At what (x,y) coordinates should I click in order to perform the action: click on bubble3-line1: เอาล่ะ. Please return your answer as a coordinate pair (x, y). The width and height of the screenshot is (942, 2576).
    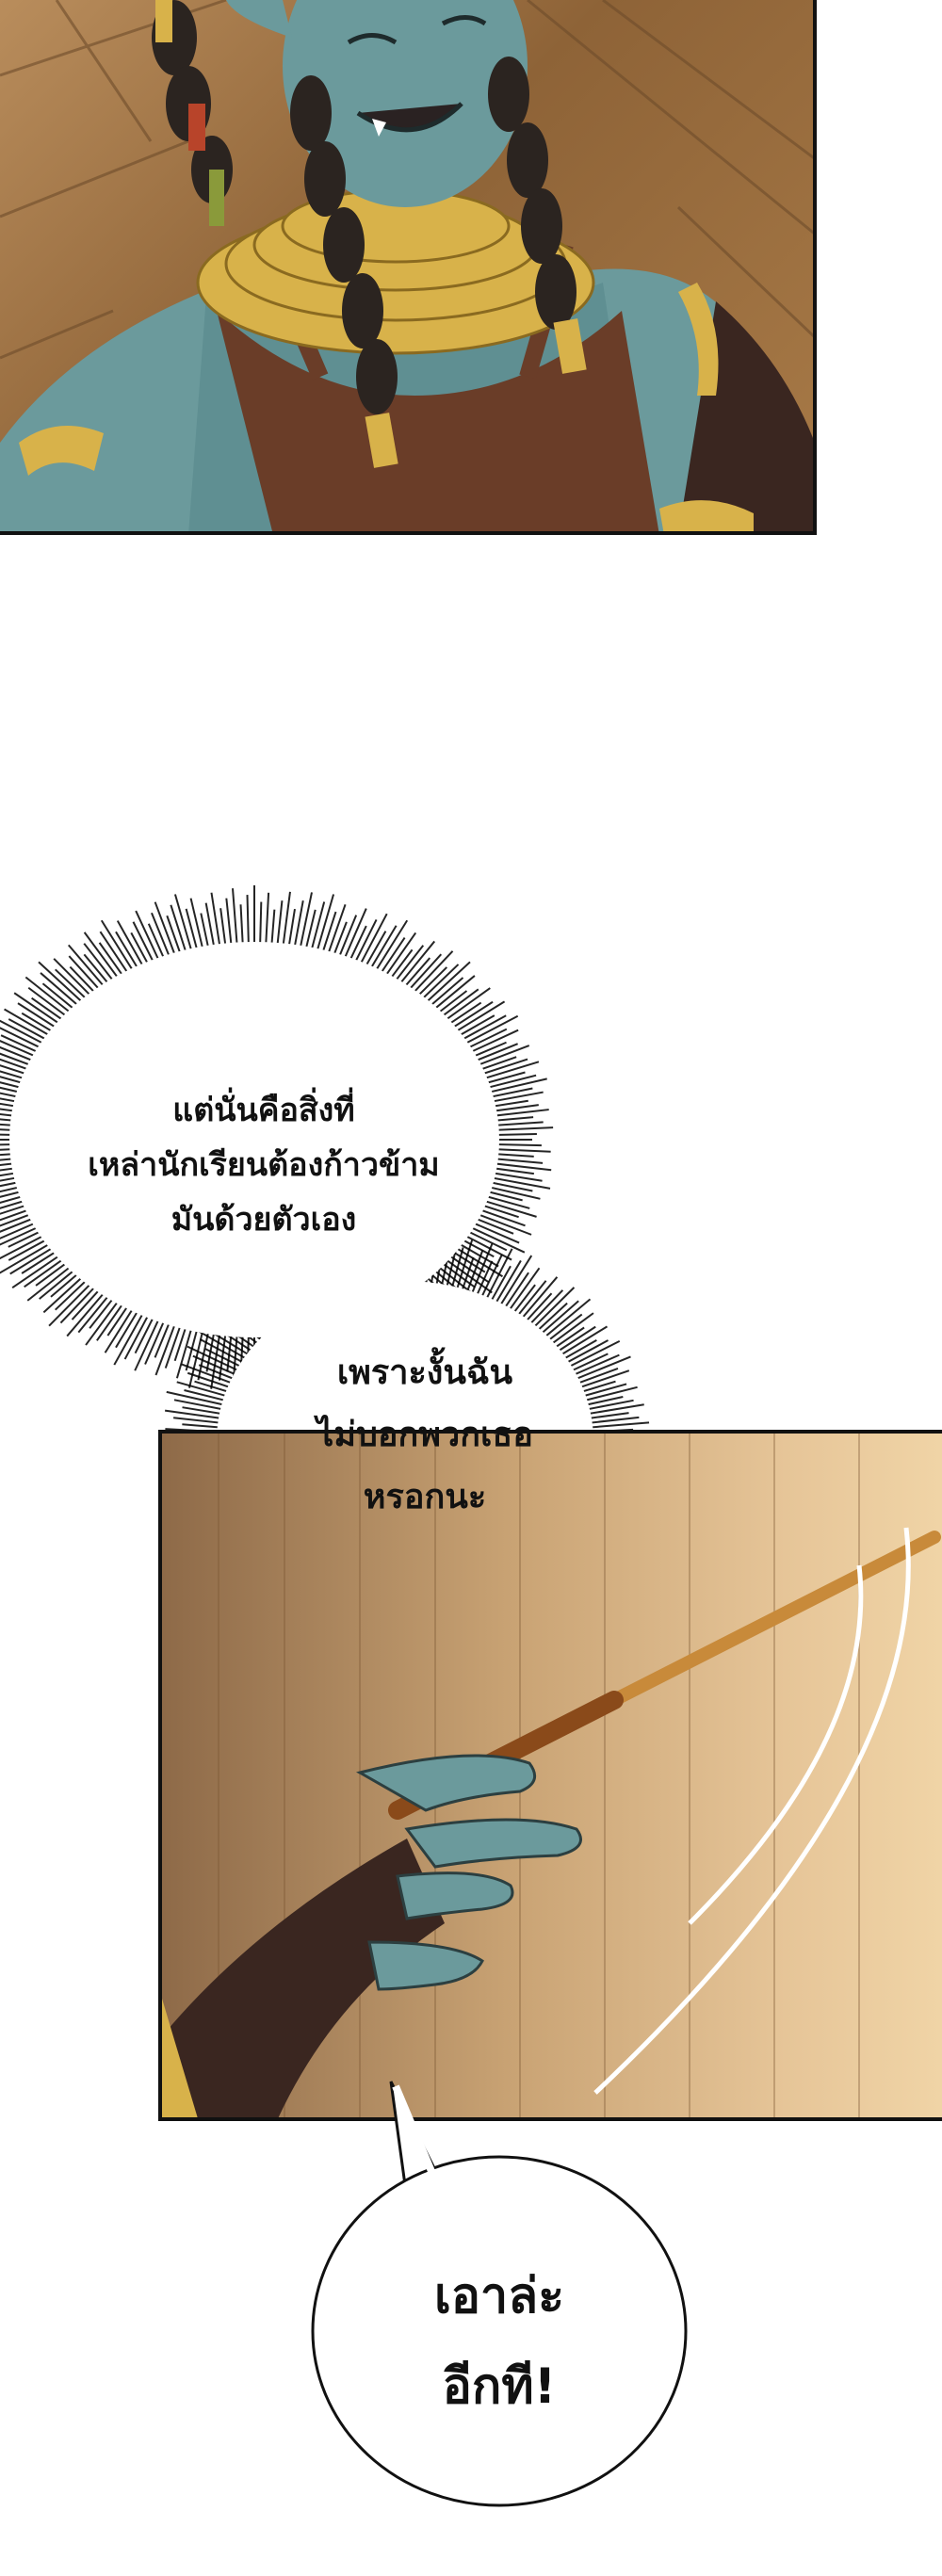
    Looking at the image, I should click on (499, 2296).